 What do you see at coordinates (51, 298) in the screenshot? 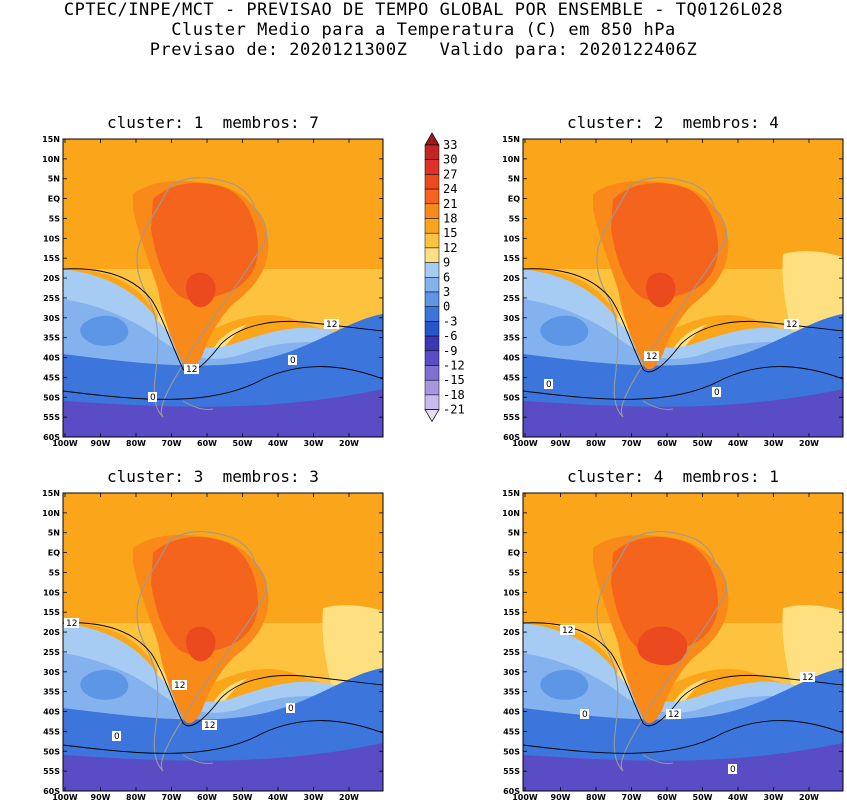
I see `lat-tick-label: 25S` at bounding box center [51, 298].